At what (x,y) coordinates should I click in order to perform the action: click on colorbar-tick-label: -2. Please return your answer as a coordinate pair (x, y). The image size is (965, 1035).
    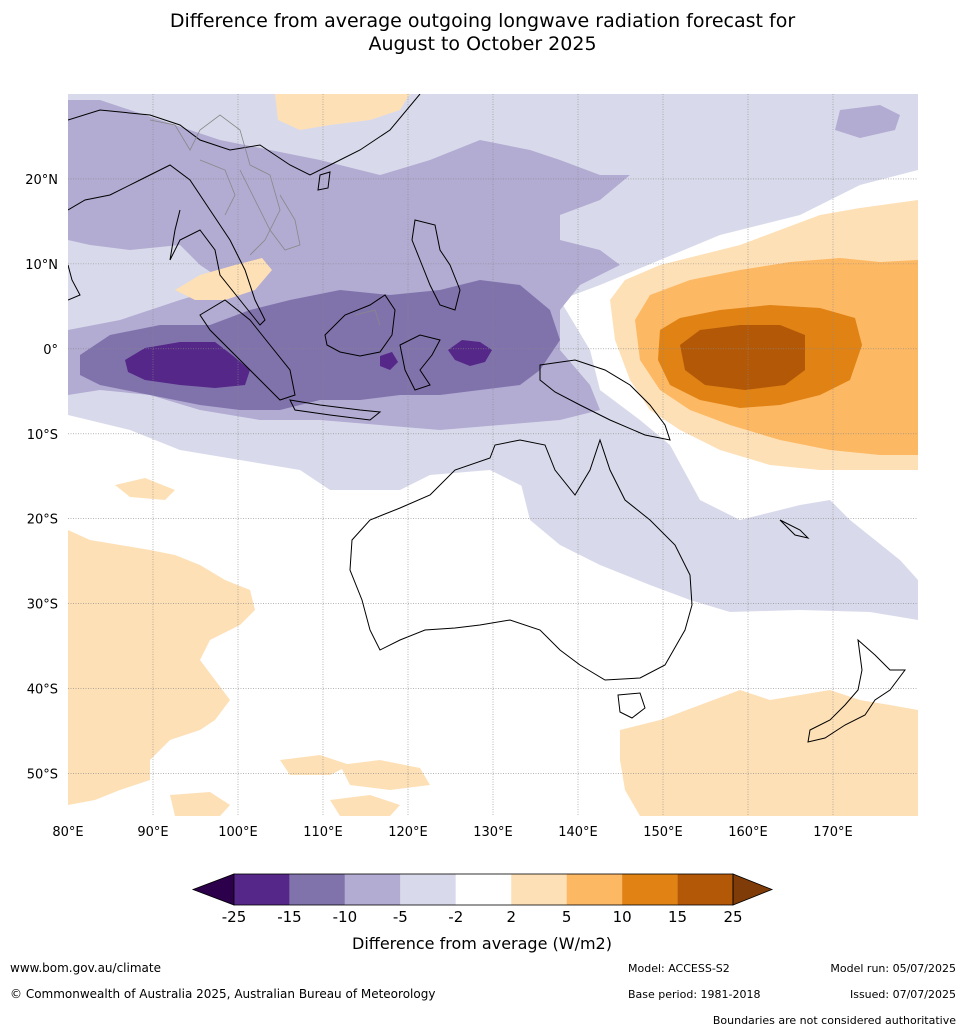
    Looking at the image, I should click on (455, 917).